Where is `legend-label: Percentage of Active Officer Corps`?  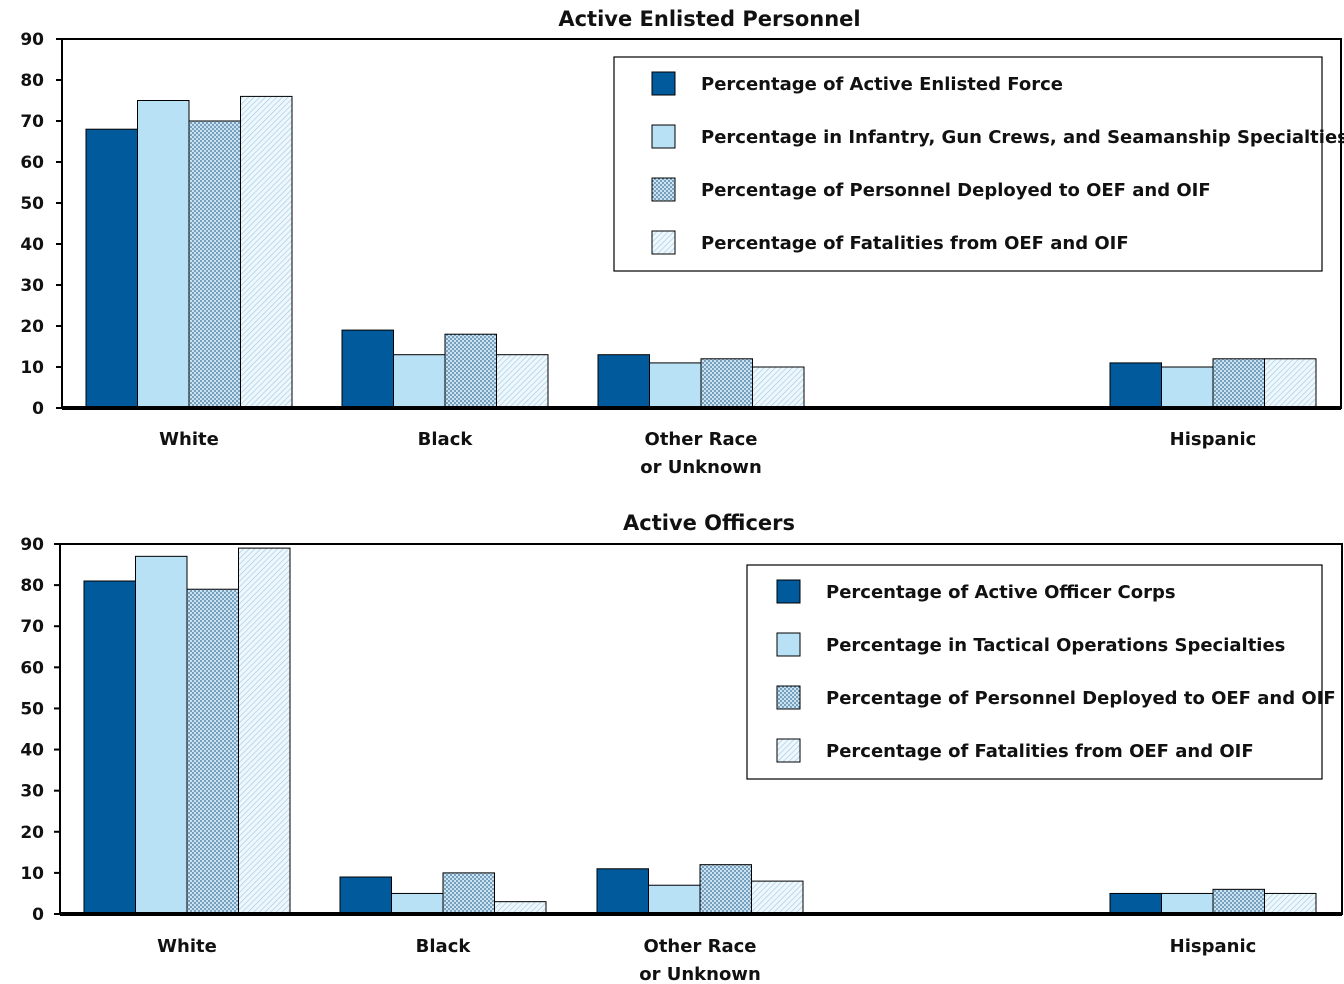
legend-label: Percentage of Active Officer Corps is located at coordinates (1001, 592).